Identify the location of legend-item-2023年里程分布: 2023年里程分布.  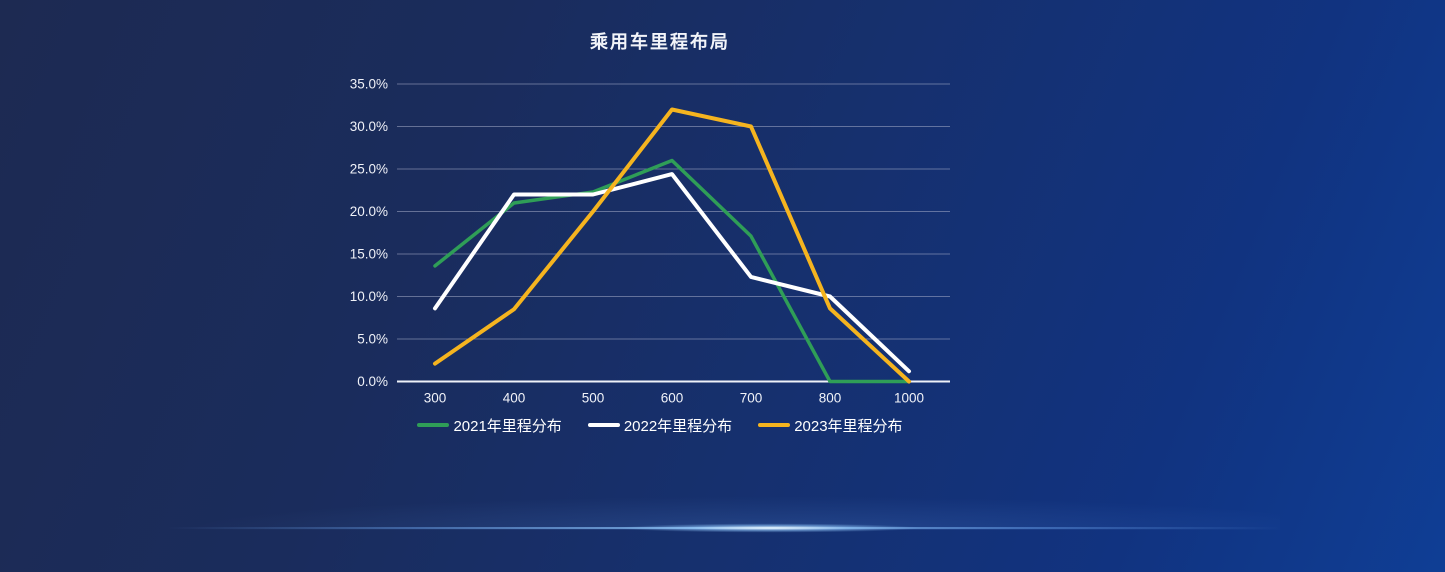
(830, 425).